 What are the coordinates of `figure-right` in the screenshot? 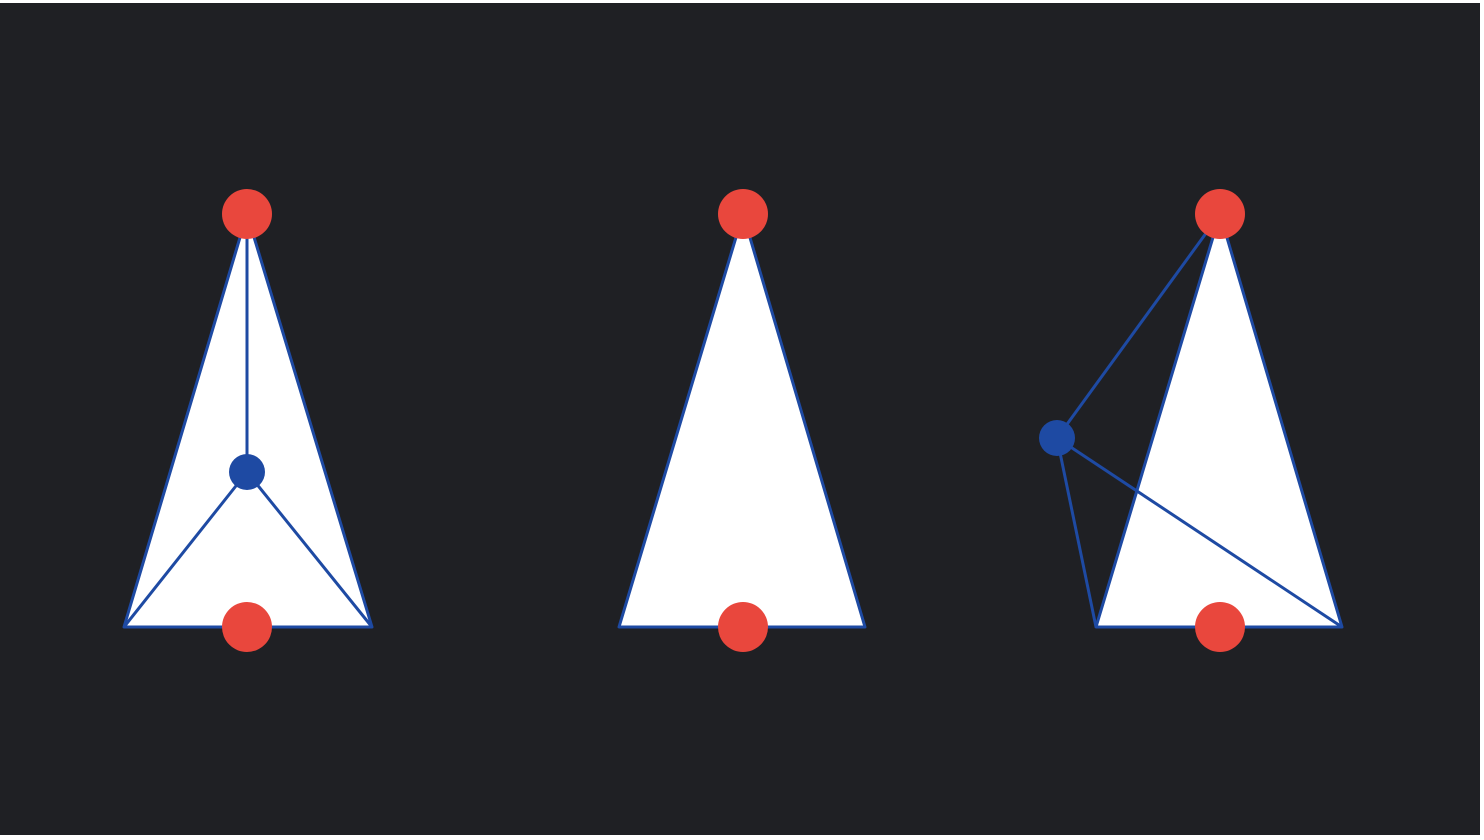 It's located at (1191, 420).